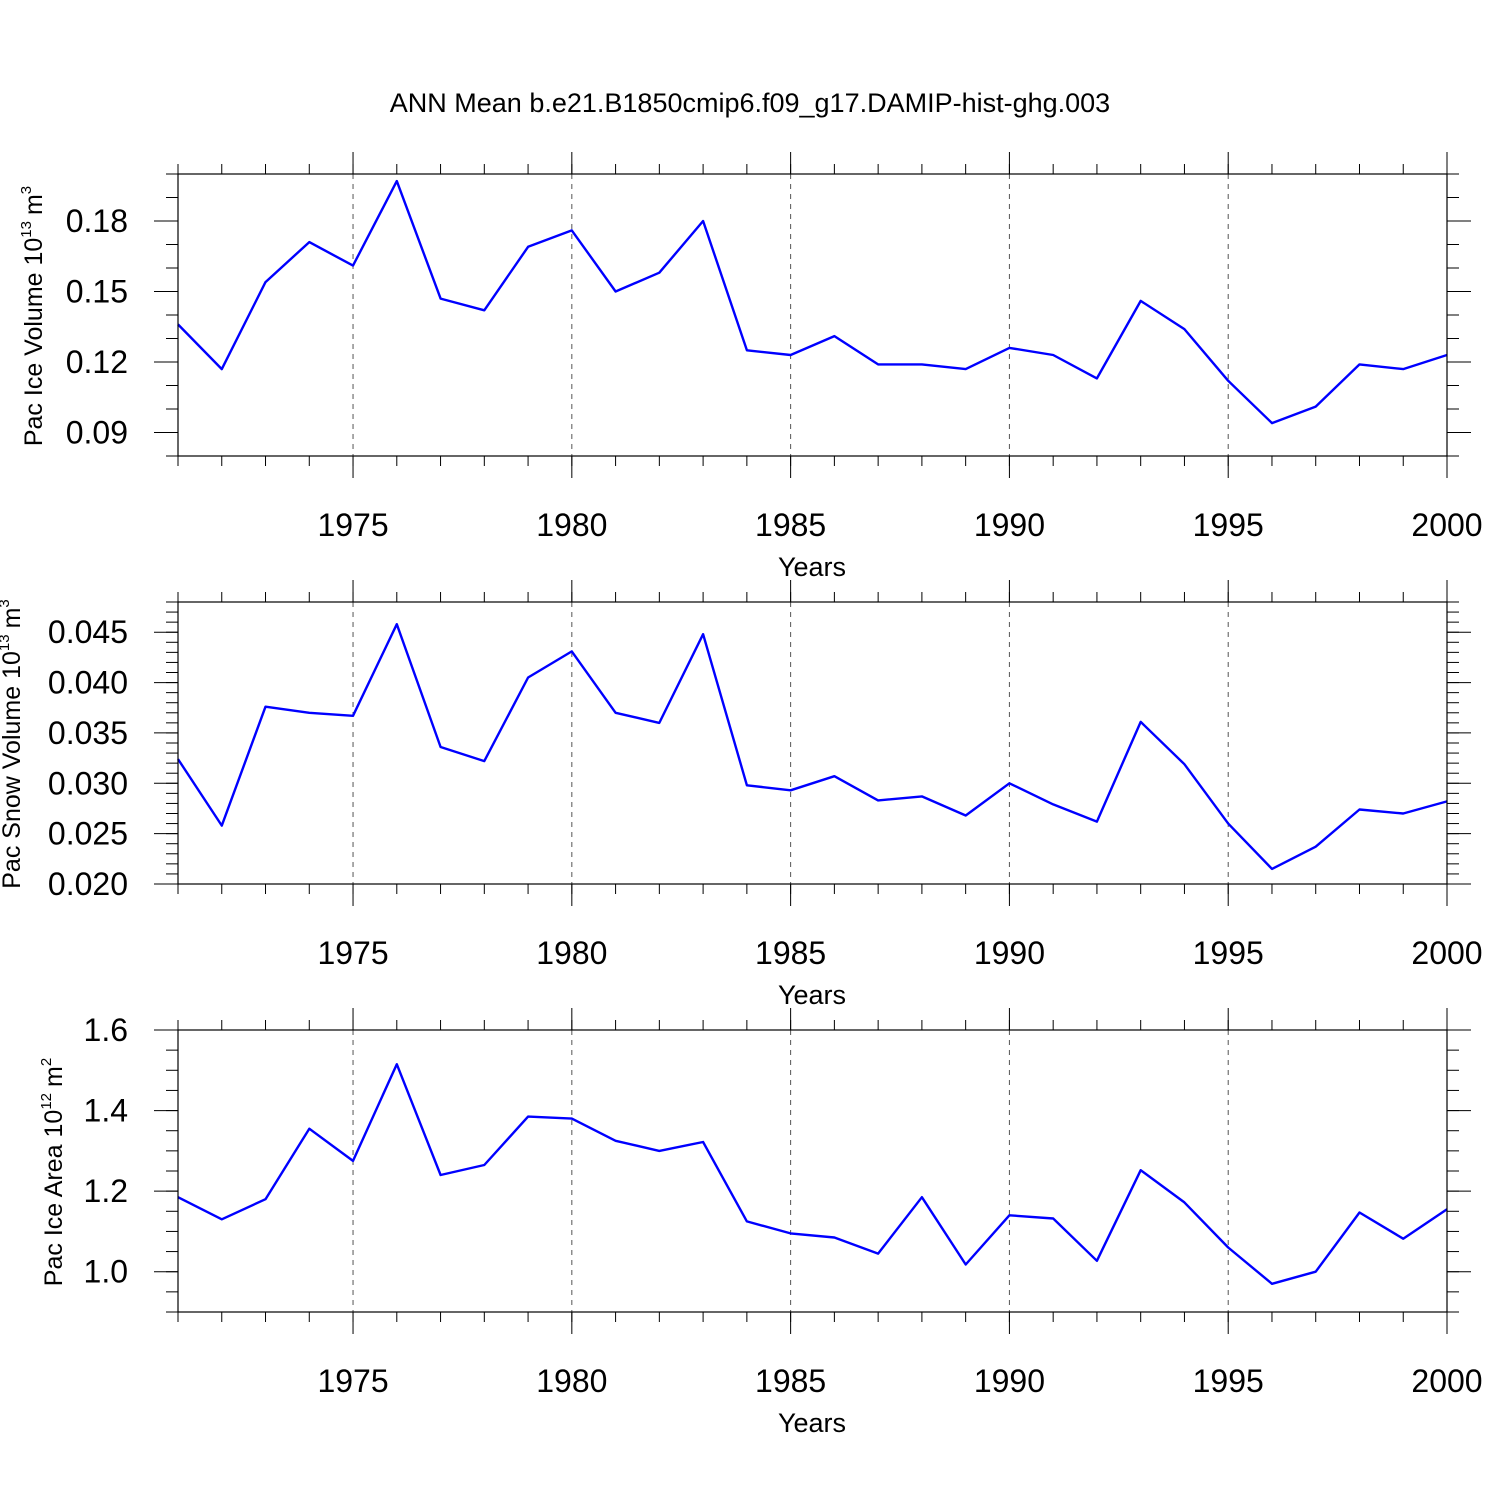 The height and width of the screenshot is (1500, 1500). What do you see at coordinates (106, 1111) in the screenshot?
I see `y-tick-label: 1.4` at bounding box center [106, 1111].